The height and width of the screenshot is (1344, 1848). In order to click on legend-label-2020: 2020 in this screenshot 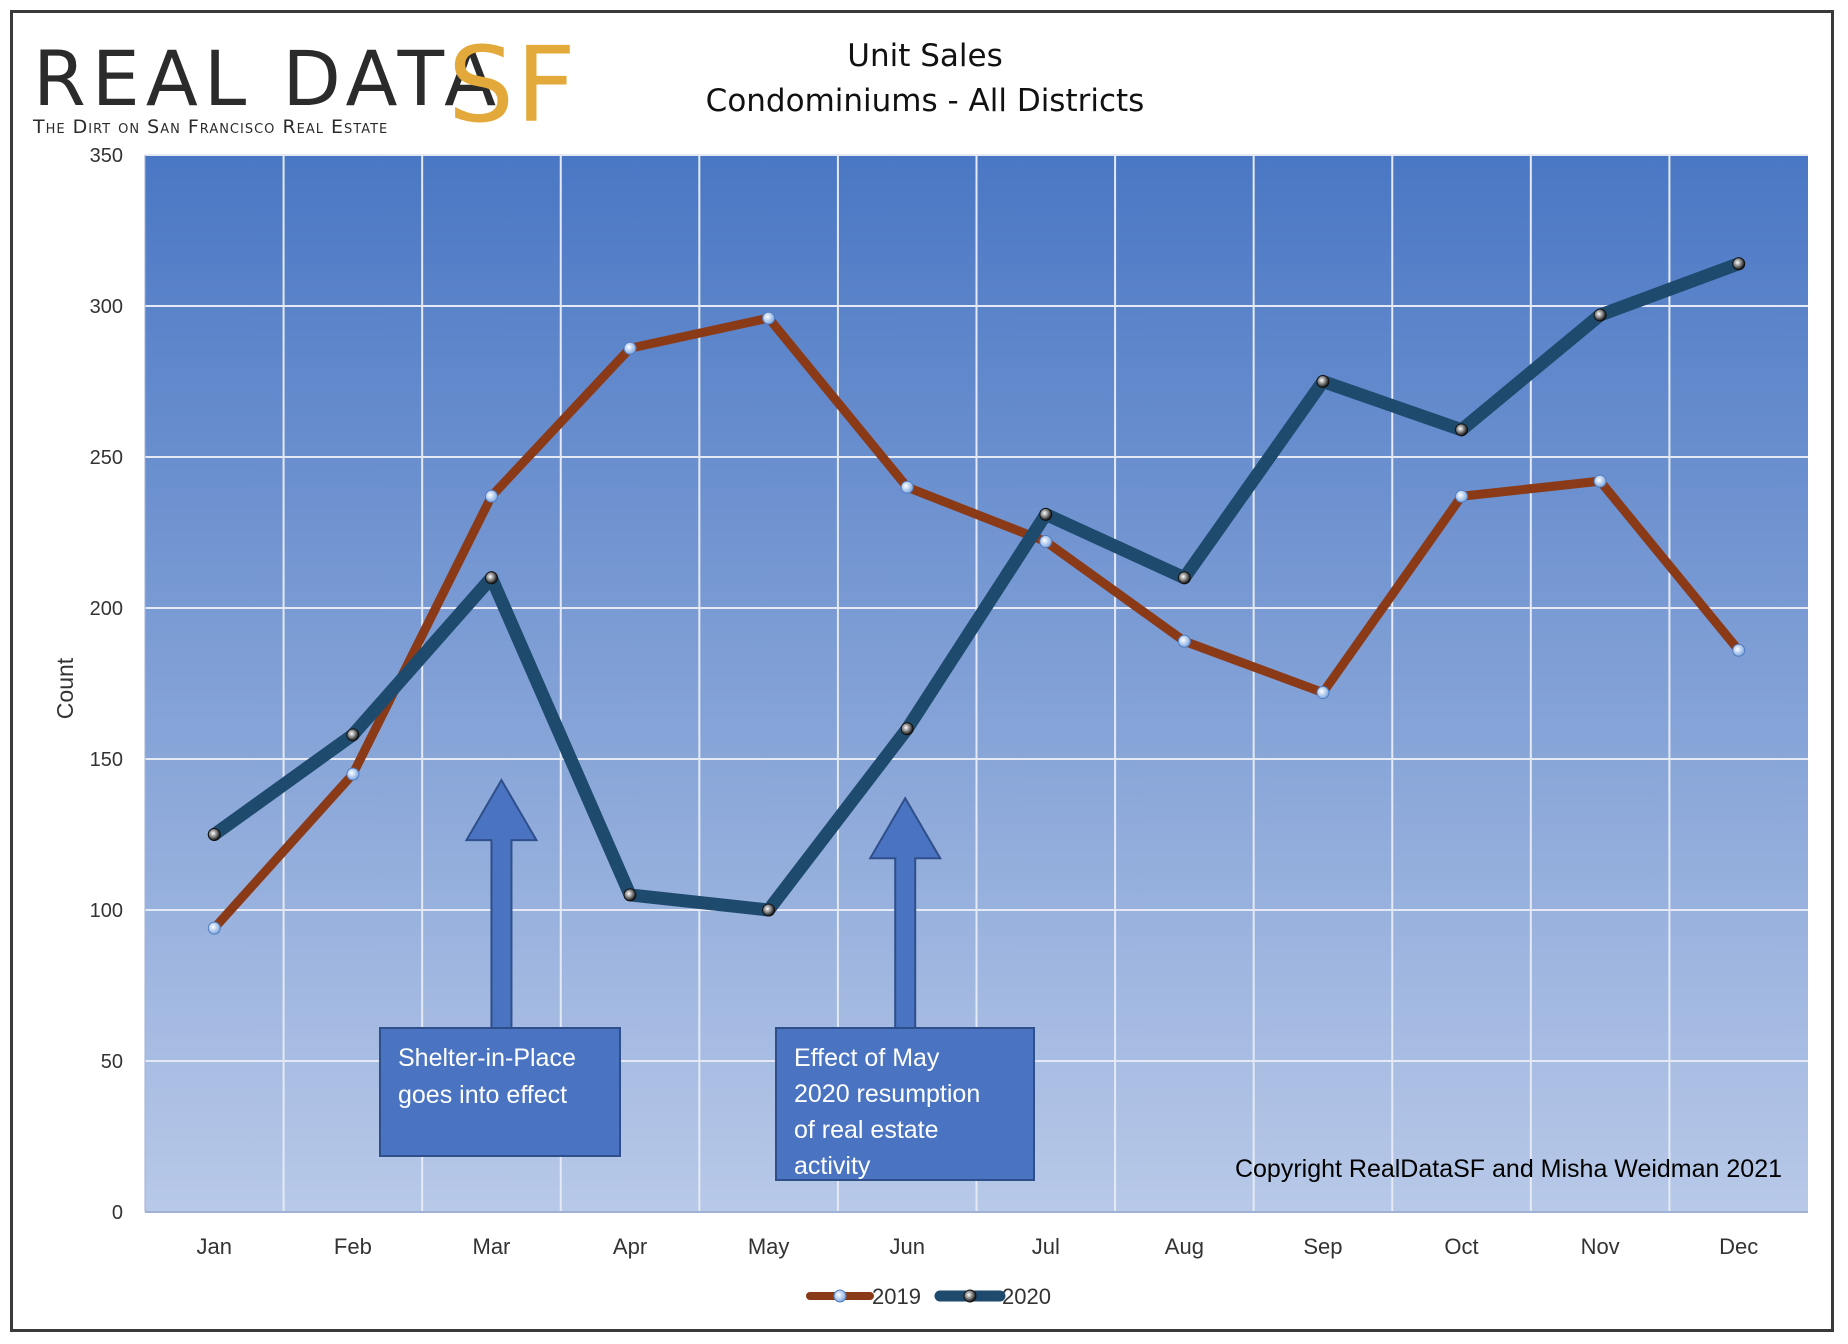, I will do `click(1026, 1296)`.